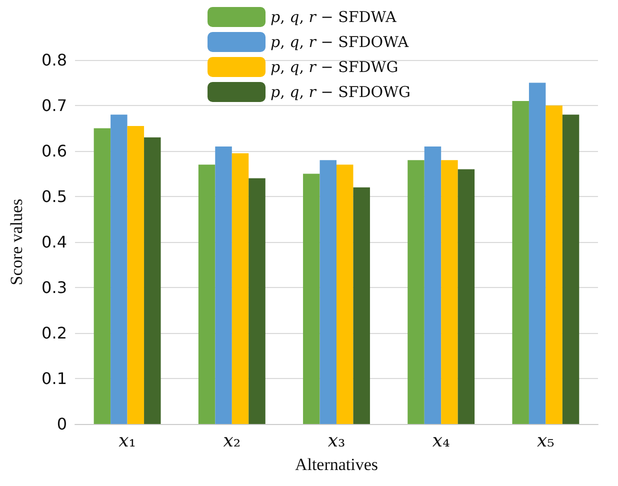 Image resolution: width=618 pixels, height=486 pixels. What do you see at coordinates (333, 17) in the screenshot?
I see `legend-label: 𝑝, 𝑞, 𝑟 − SFDWA` at bounding box center [333, 17].